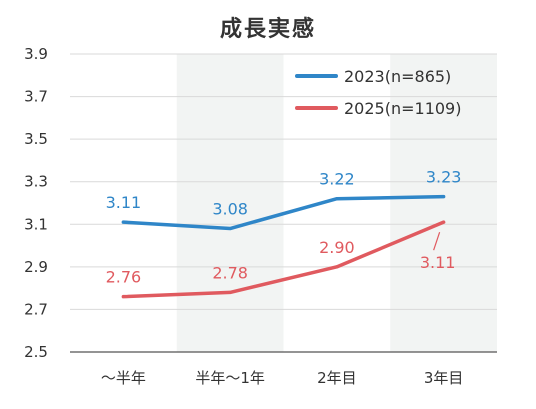  I want to click on x-tick-label: 半年〜1年, so click(230, 378).